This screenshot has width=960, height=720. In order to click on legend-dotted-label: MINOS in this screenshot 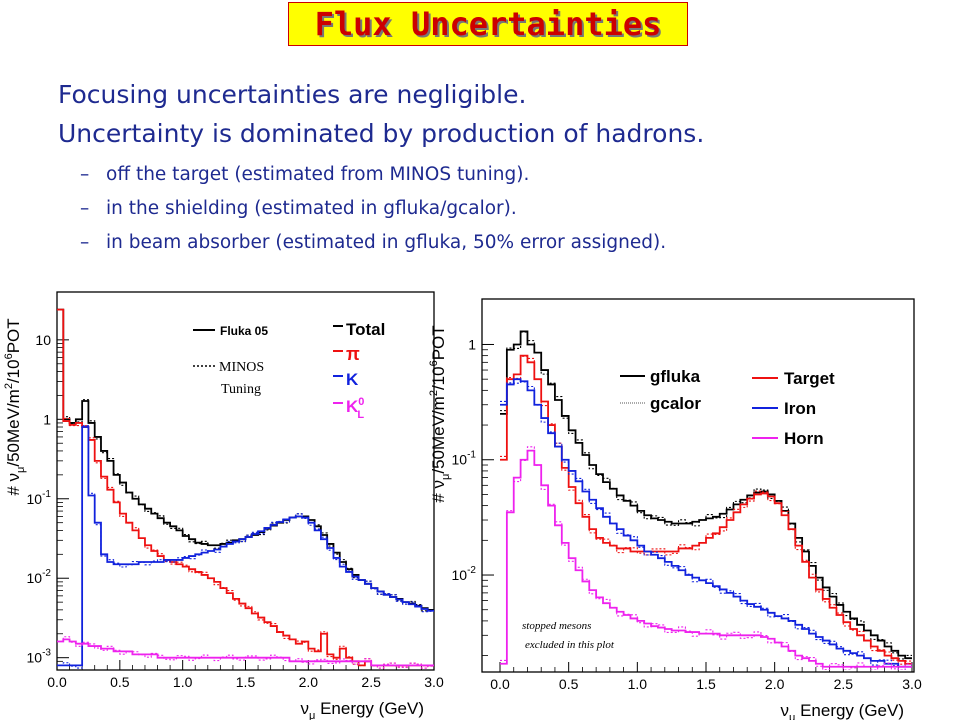, I will do `click(241, 367)`.